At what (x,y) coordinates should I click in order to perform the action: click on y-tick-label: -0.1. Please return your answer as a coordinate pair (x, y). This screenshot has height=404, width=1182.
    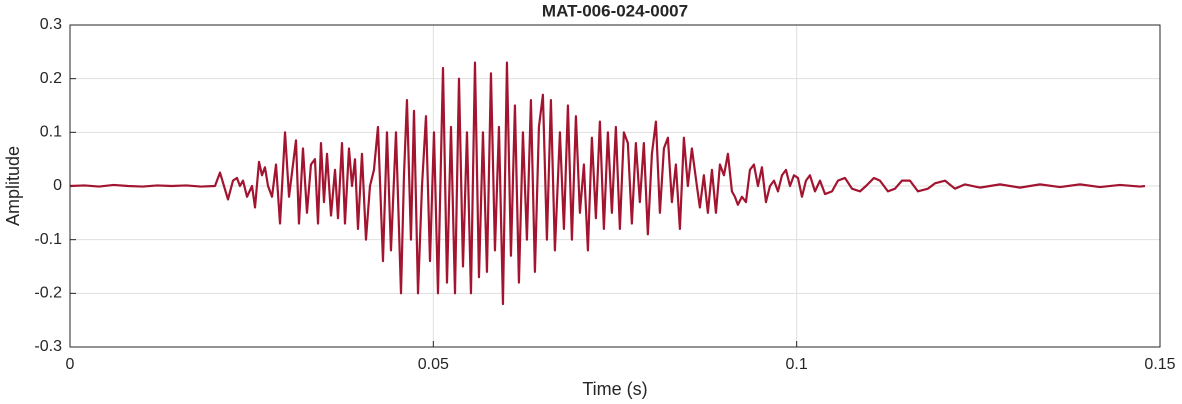
    Looking at the image, I should click on (48, 239).